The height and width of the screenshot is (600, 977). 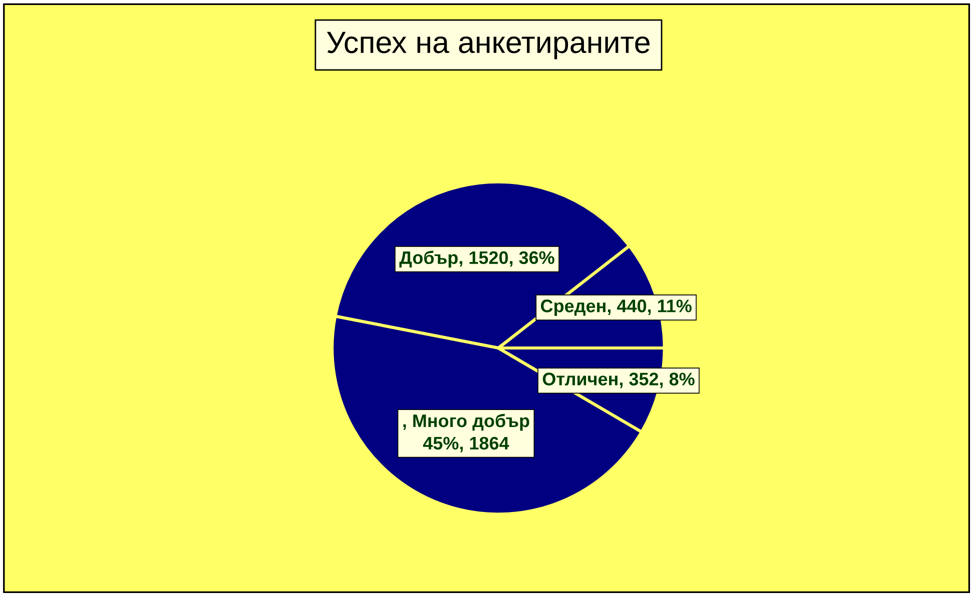 I want to click on data-label: , 352, 8%, so click(x=657, y=380).